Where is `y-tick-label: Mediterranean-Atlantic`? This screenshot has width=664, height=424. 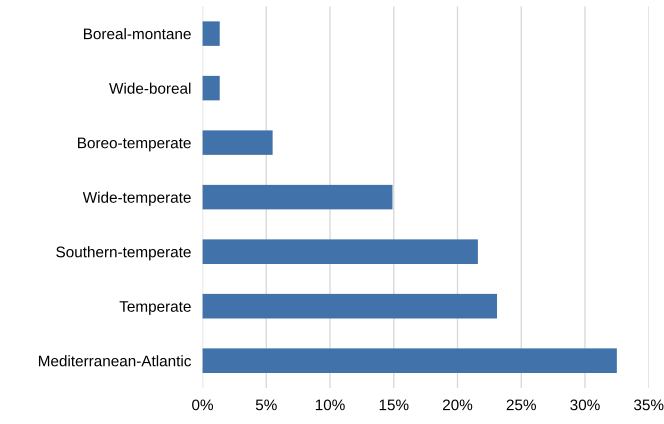 y-tick-label: Mediterranean-Atlantic is located at coordinates (115, 360).